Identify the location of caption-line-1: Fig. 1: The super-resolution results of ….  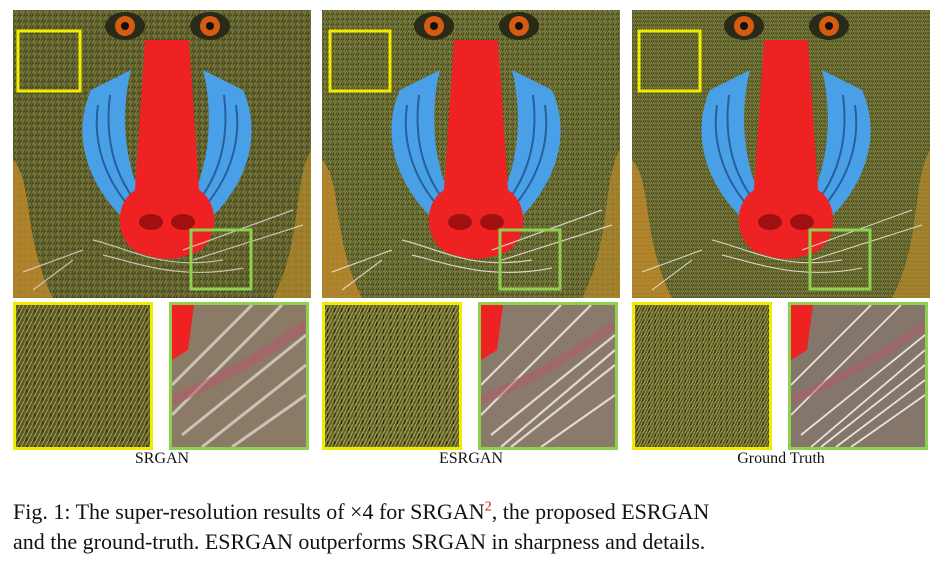
(473, 512).